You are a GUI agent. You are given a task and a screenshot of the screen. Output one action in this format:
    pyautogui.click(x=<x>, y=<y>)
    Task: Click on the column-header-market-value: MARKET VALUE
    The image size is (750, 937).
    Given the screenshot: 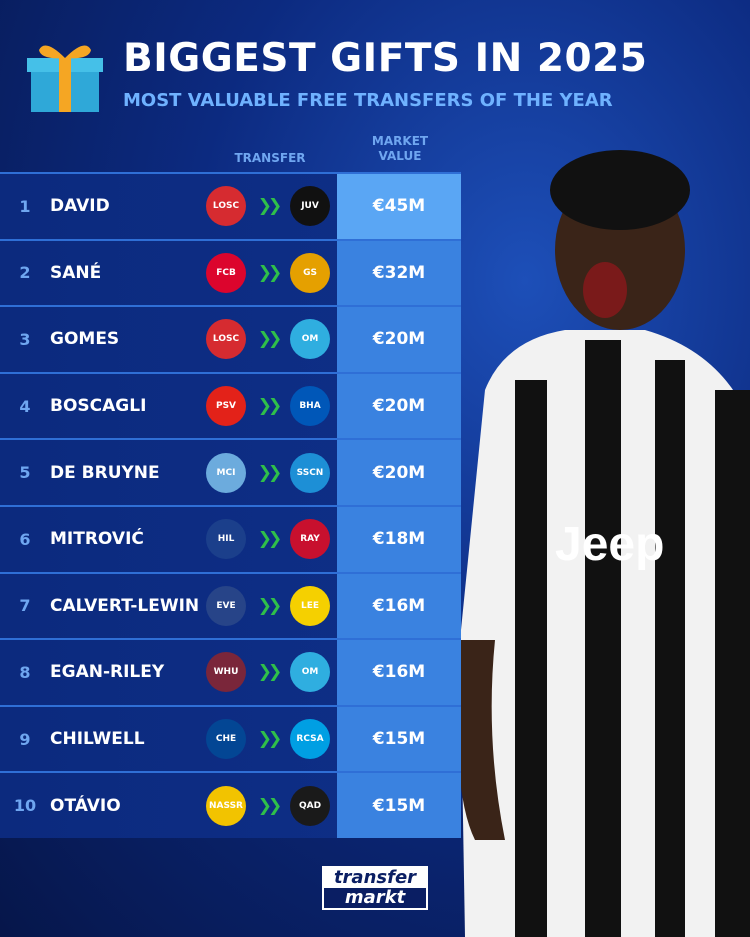 What is the action you would take?
    pyautogui.click(x=400, y=149)
    